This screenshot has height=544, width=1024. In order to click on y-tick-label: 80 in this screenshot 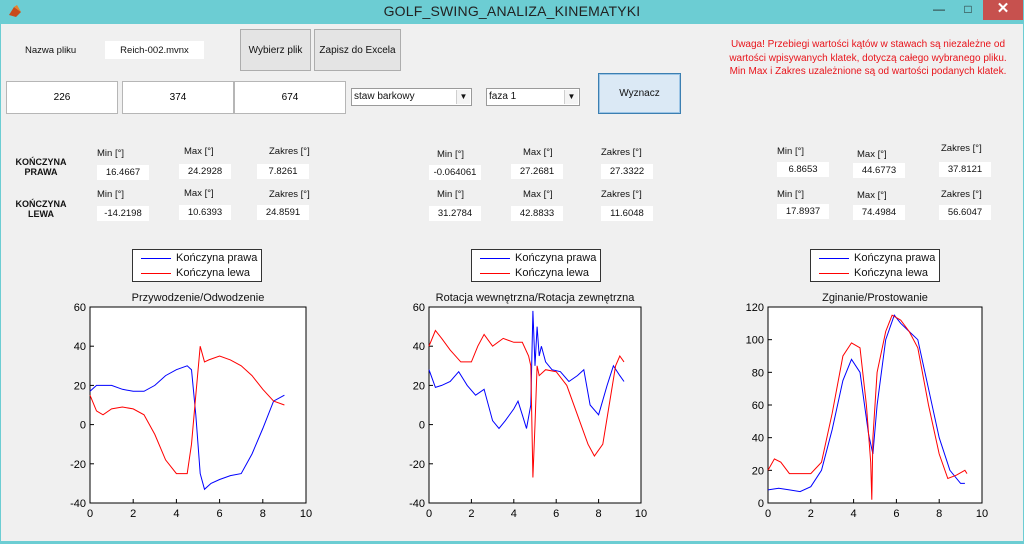, I will do `click(758, 373)`.